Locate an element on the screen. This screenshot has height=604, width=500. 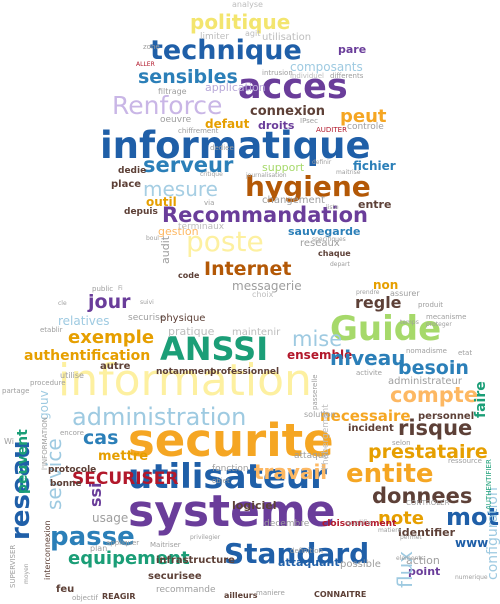
word-dedie: dedie is located at coordinates (132, 171).